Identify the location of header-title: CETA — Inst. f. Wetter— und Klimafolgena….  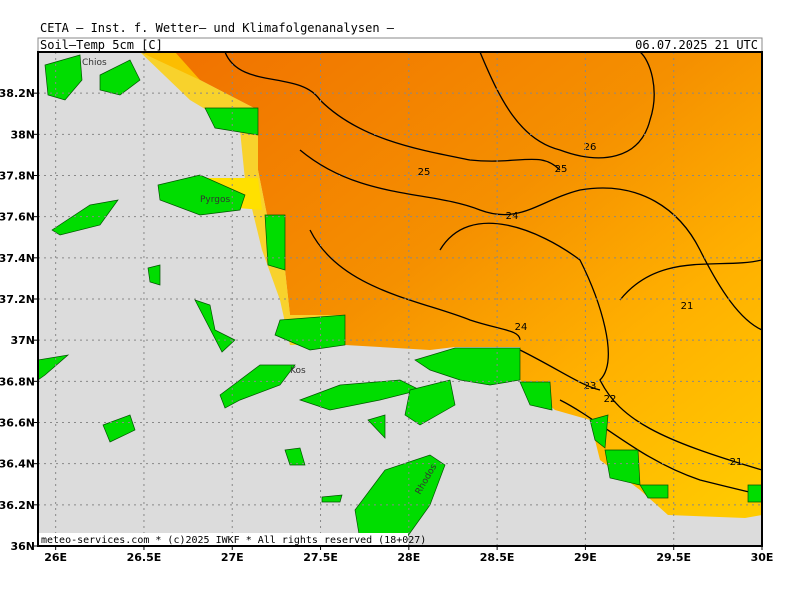
(217, 28).